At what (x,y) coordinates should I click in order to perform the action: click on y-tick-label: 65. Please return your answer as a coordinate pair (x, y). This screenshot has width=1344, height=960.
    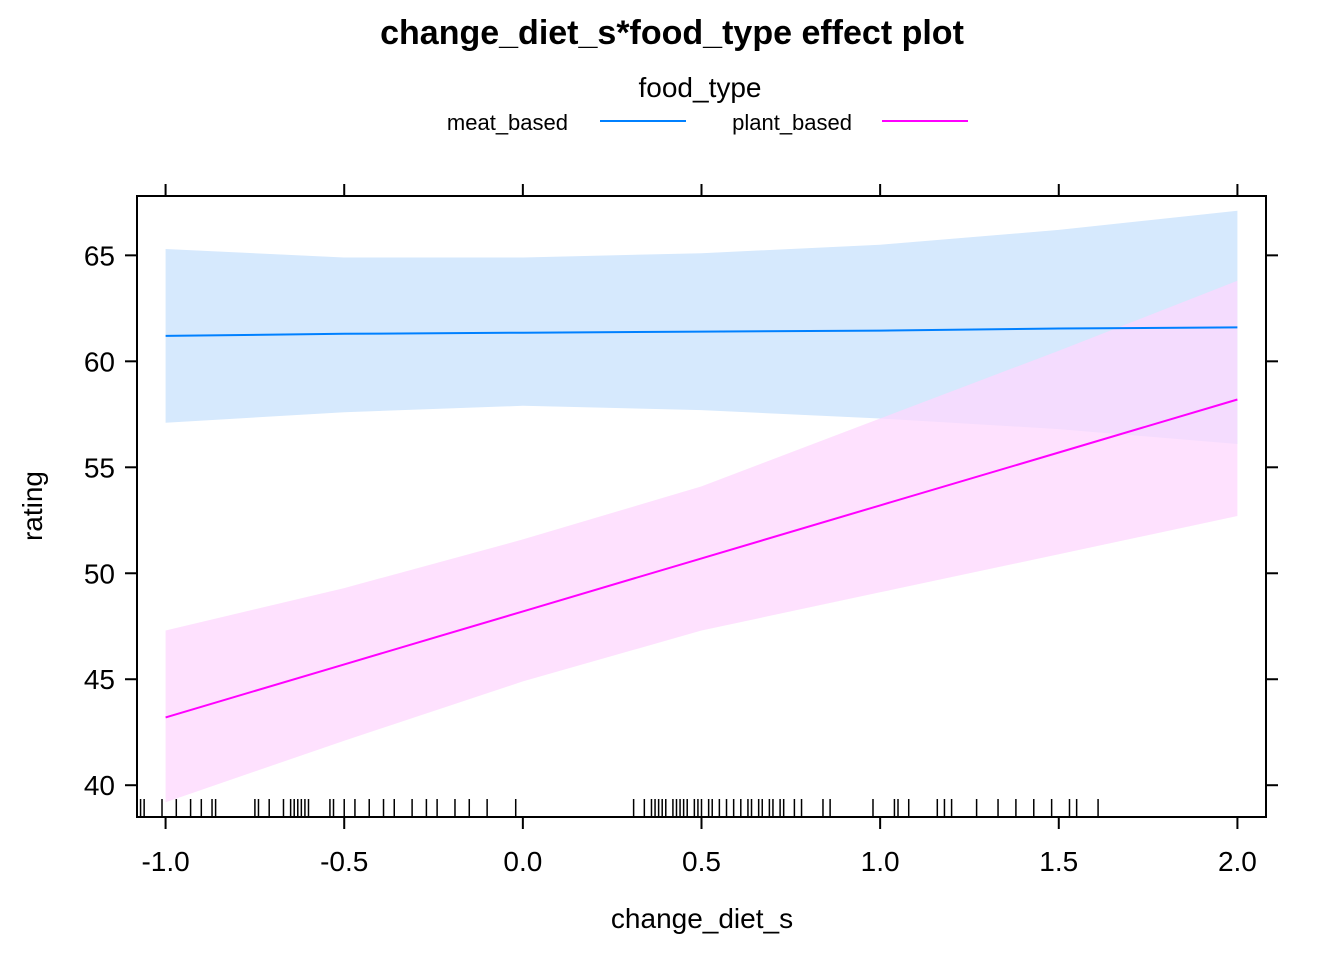
    Looking at the image, I should click on (99, 255).